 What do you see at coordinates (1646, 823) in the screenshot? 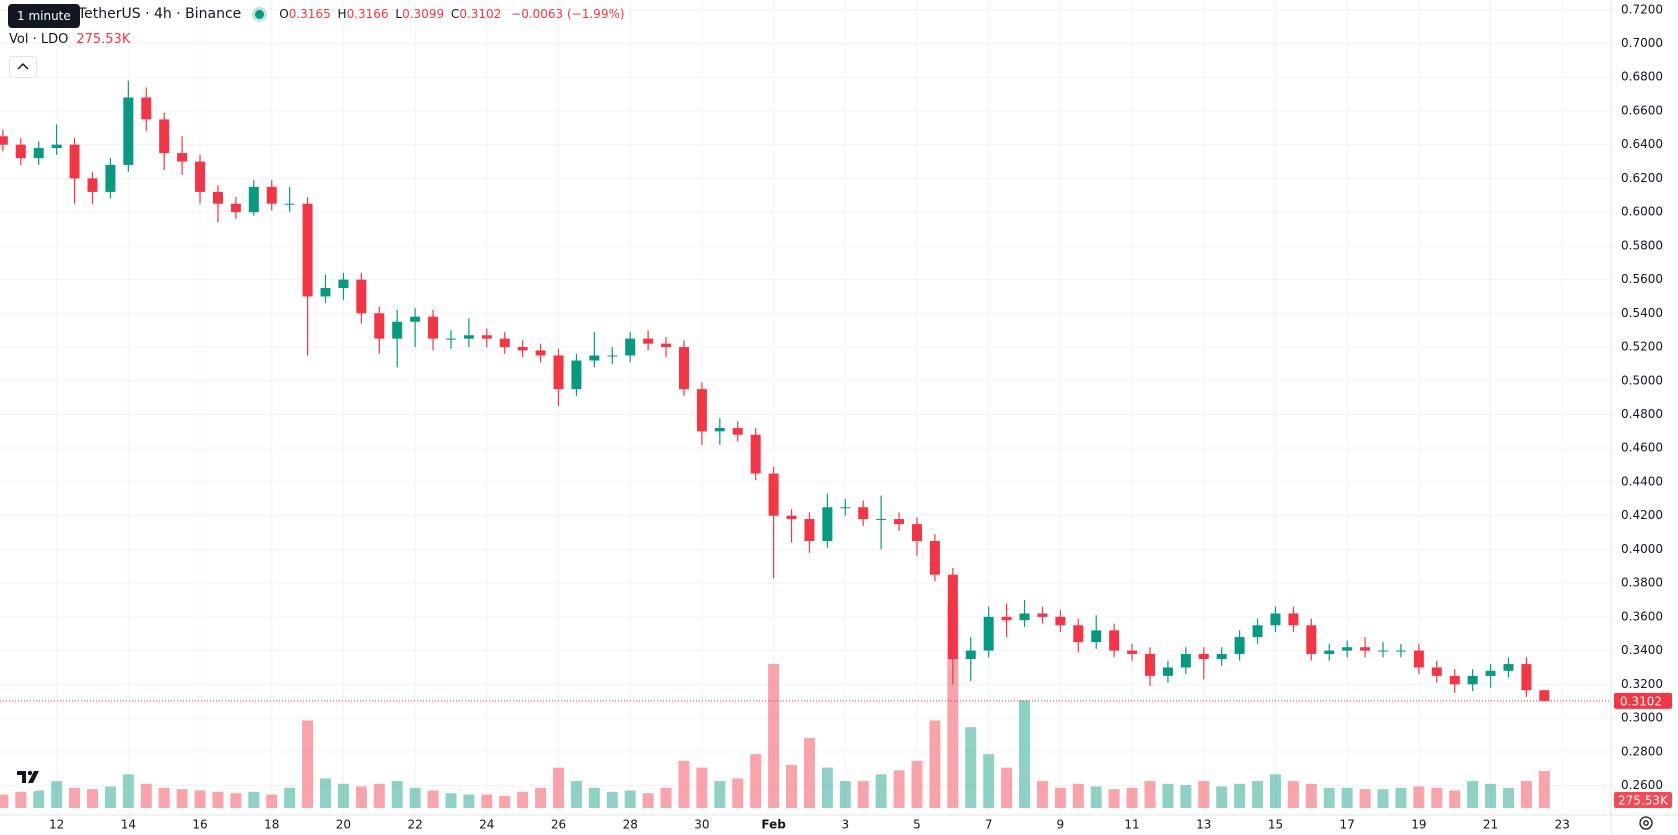
I see `settings-icon` at bounding box center [1646, 823].